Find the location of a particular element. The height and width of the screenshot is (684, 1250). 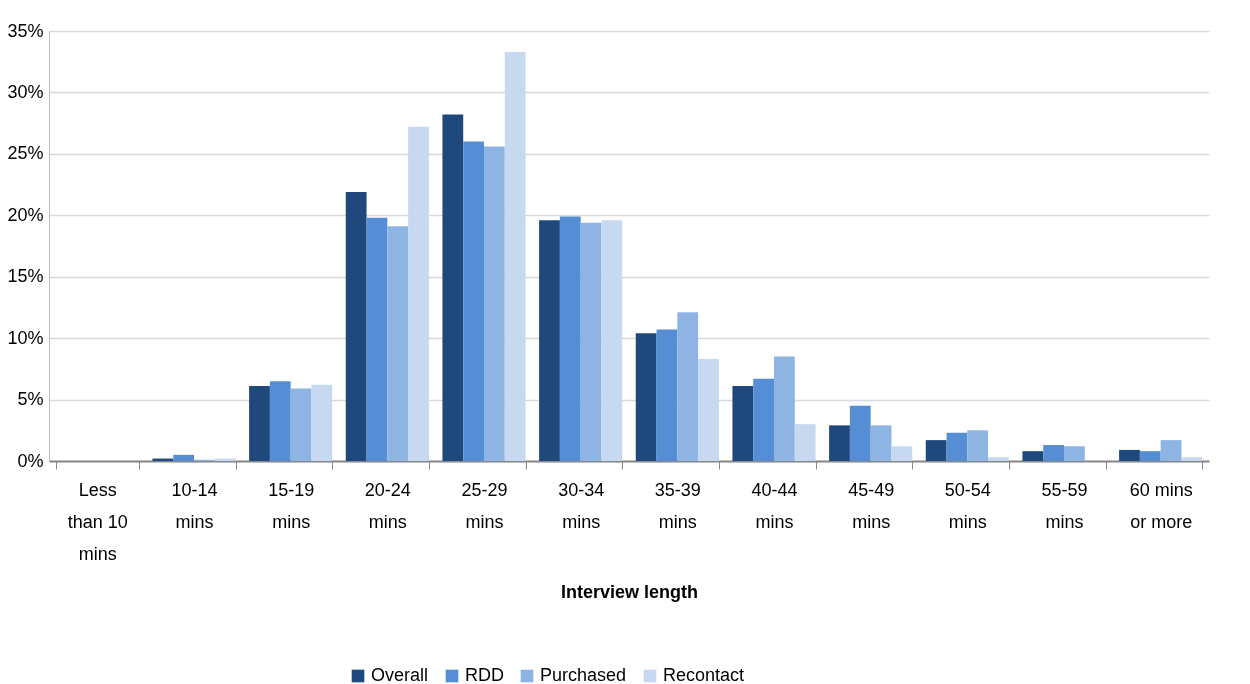

x-tick-label: 15-19 mins is located at coordinates (291, 505).